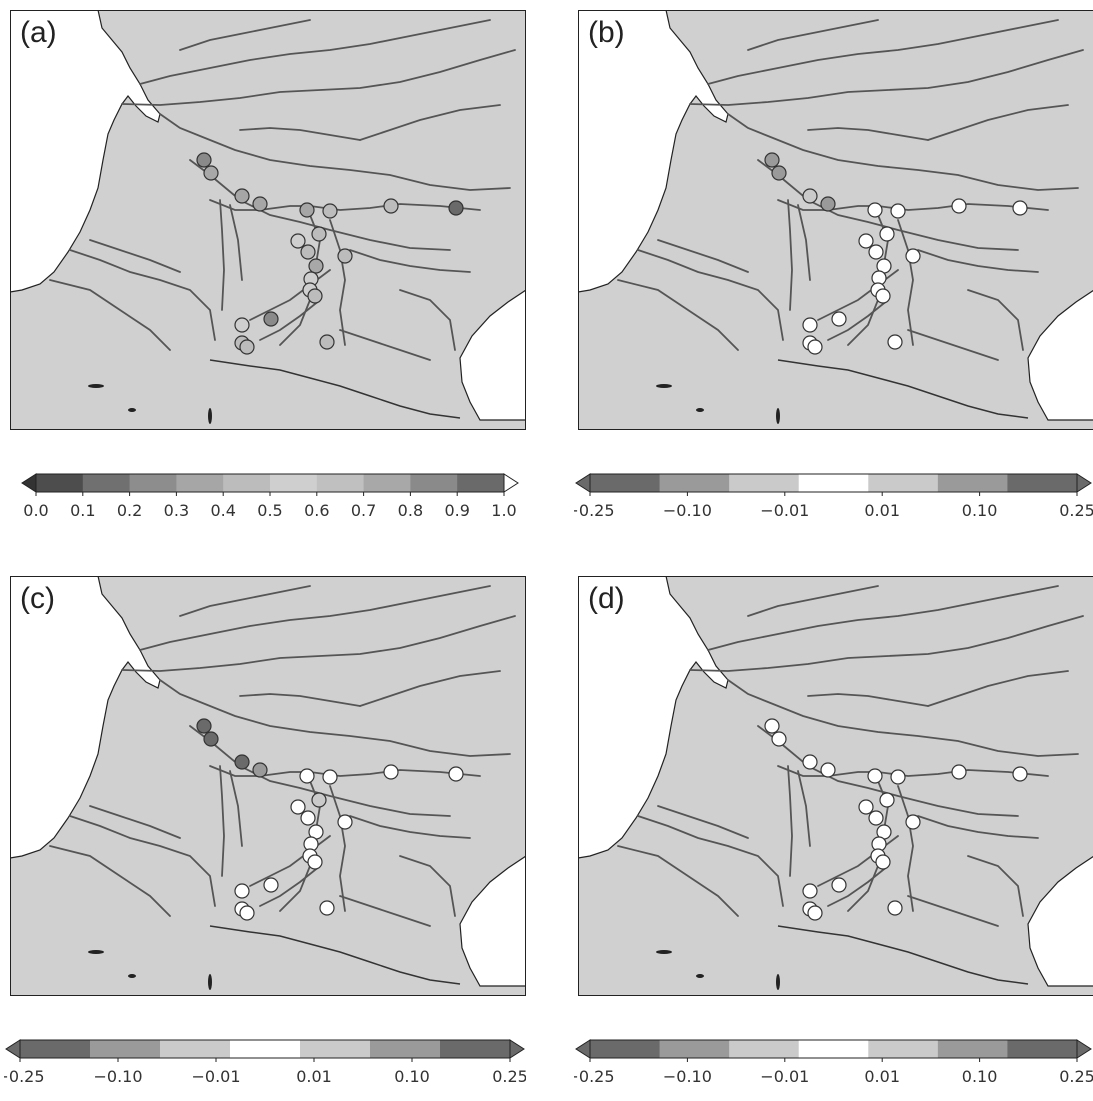 The width and height of the screenshot is (1093, 1101). I want to click on colorbar-tick-label: 0.7, so click(363, 510).